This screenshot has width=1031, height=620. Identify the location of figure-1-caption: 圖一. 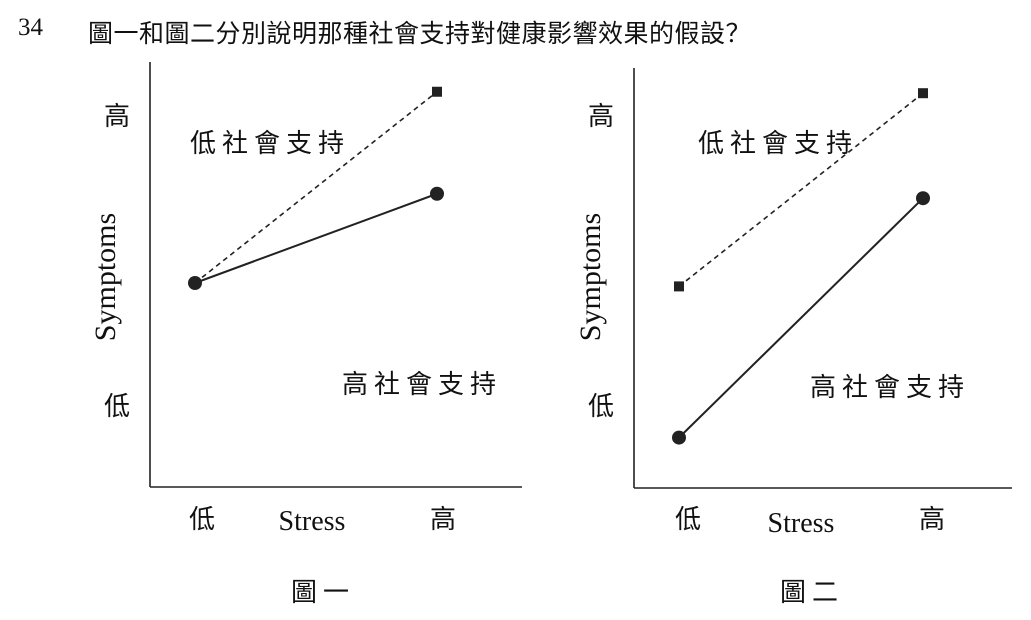
(323, 592).